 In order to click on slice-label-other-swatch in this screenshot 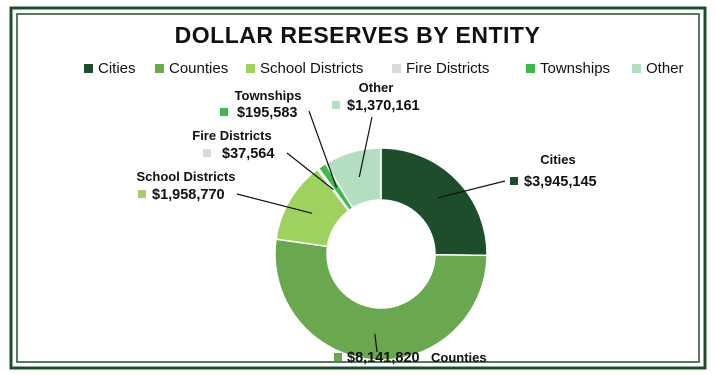, I will do `click(336, 105)`.